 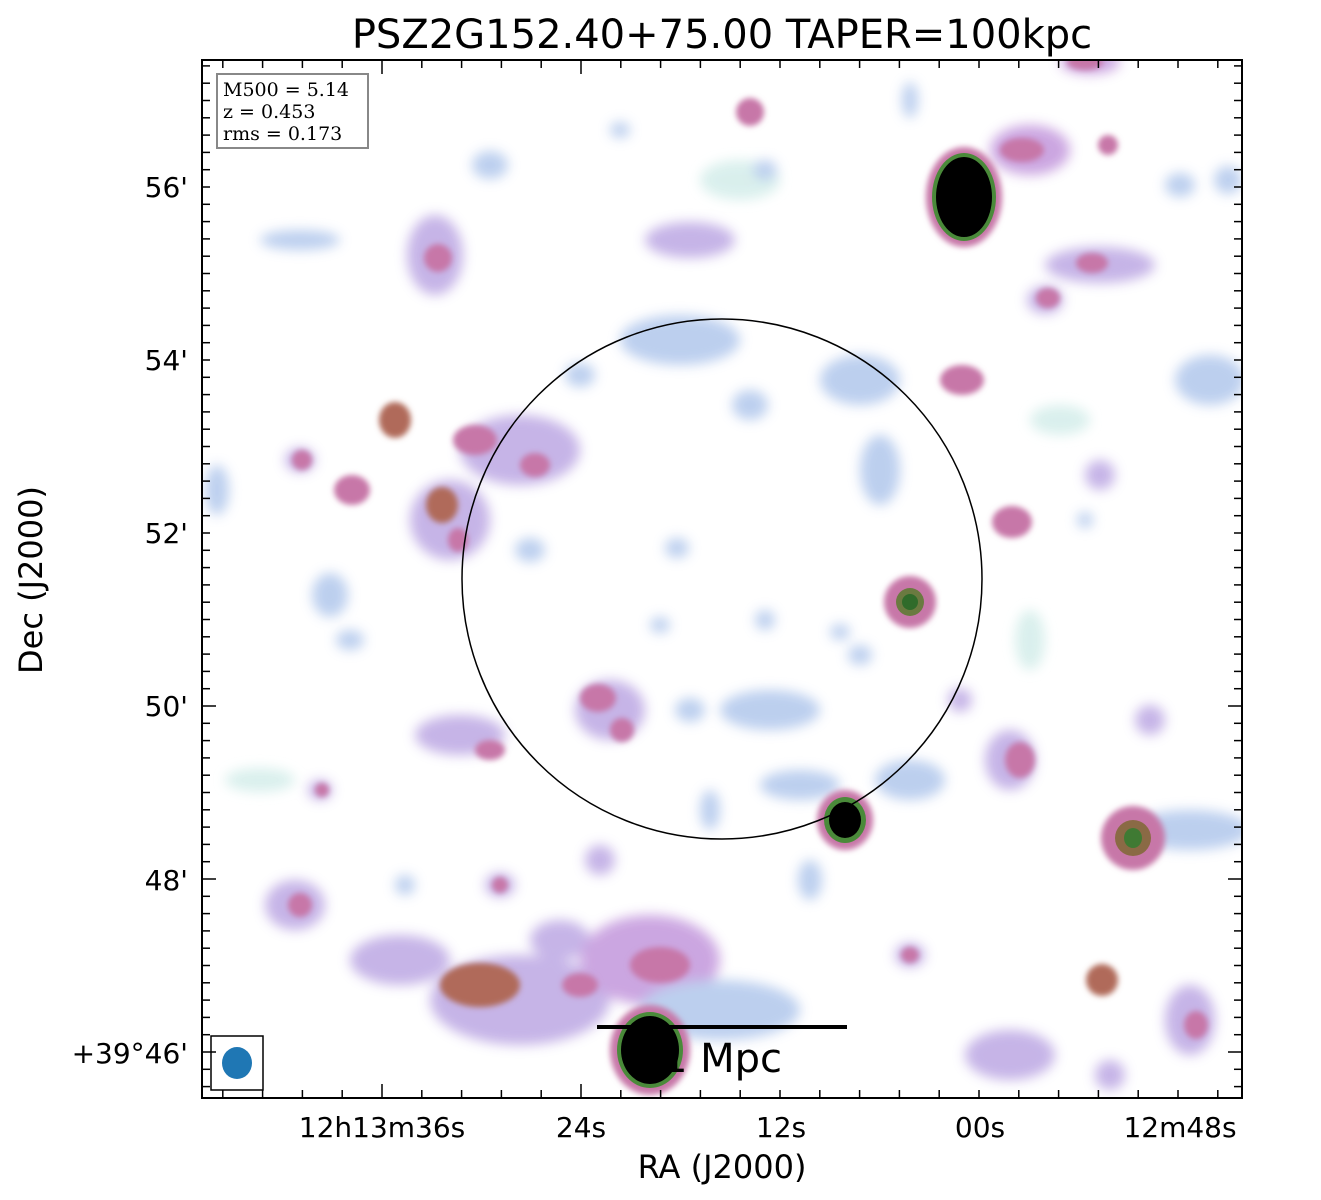 I want to click on y-tick-label: +39°46', so click(x=130, y=1053).